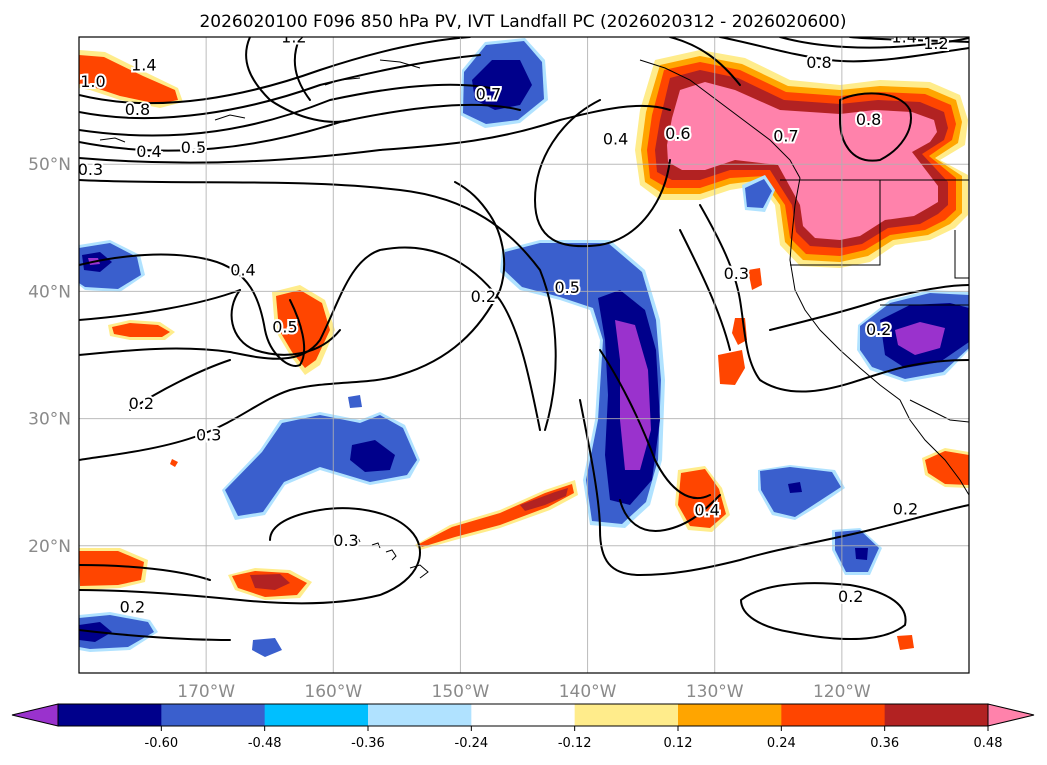 The image size is (1047, 765). What do you see at coordinates (265, 743) in the screenshot?
I see `colorbar-tick-label: -0.48` at bounding box center [265, 743].